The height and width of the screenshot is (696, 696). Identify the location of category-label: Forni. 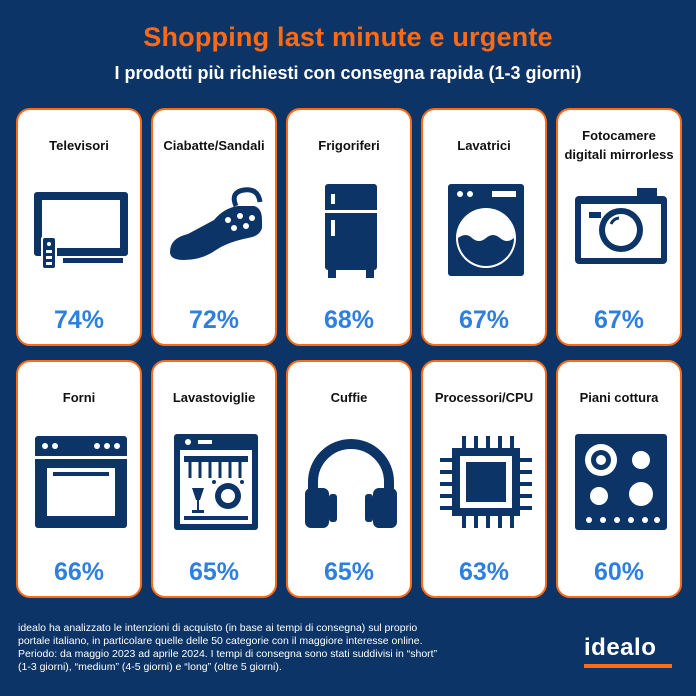
(79, 397).